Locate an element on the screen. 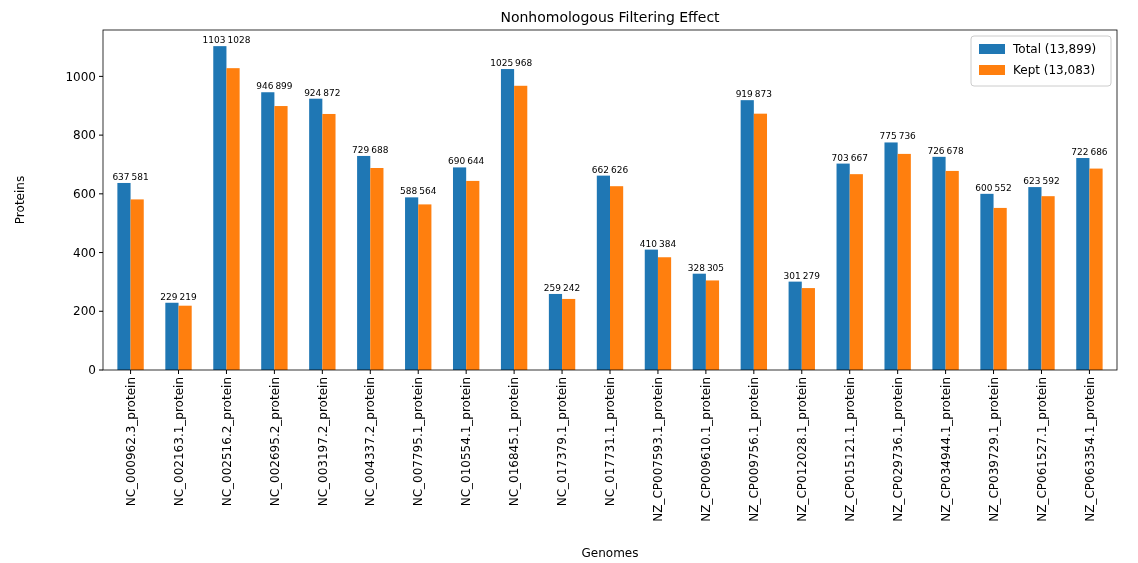 Image resolution: width=1138 pixels, height=563 pixels. data-label: 686 is located at coordinates (1099, 152).